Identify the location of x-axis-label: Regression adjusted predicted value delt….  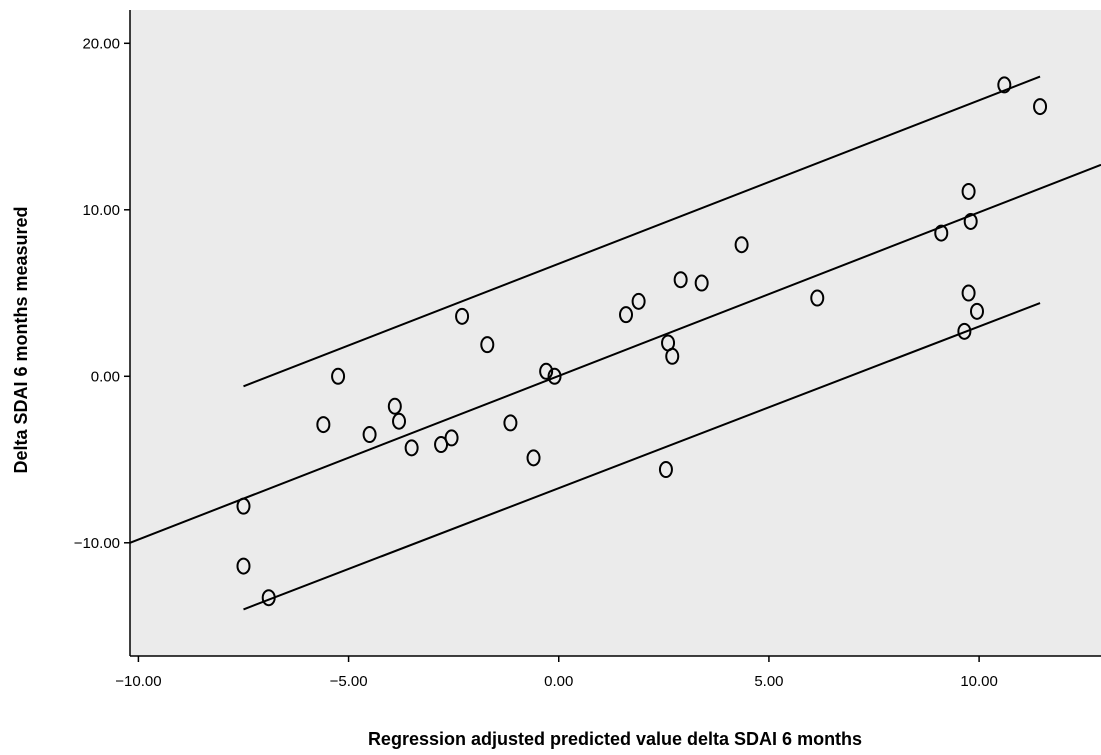
(615, 739).